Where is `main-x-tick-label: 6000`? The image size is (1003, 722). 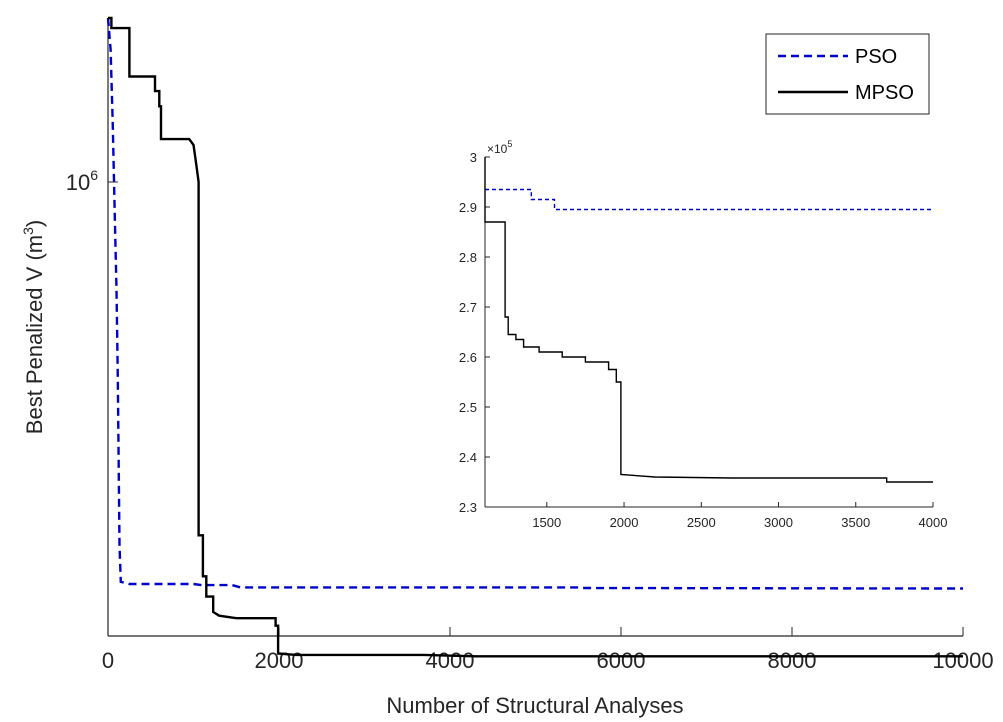
main-x-tick-label: 6000 is located at coordinates (621, 660).